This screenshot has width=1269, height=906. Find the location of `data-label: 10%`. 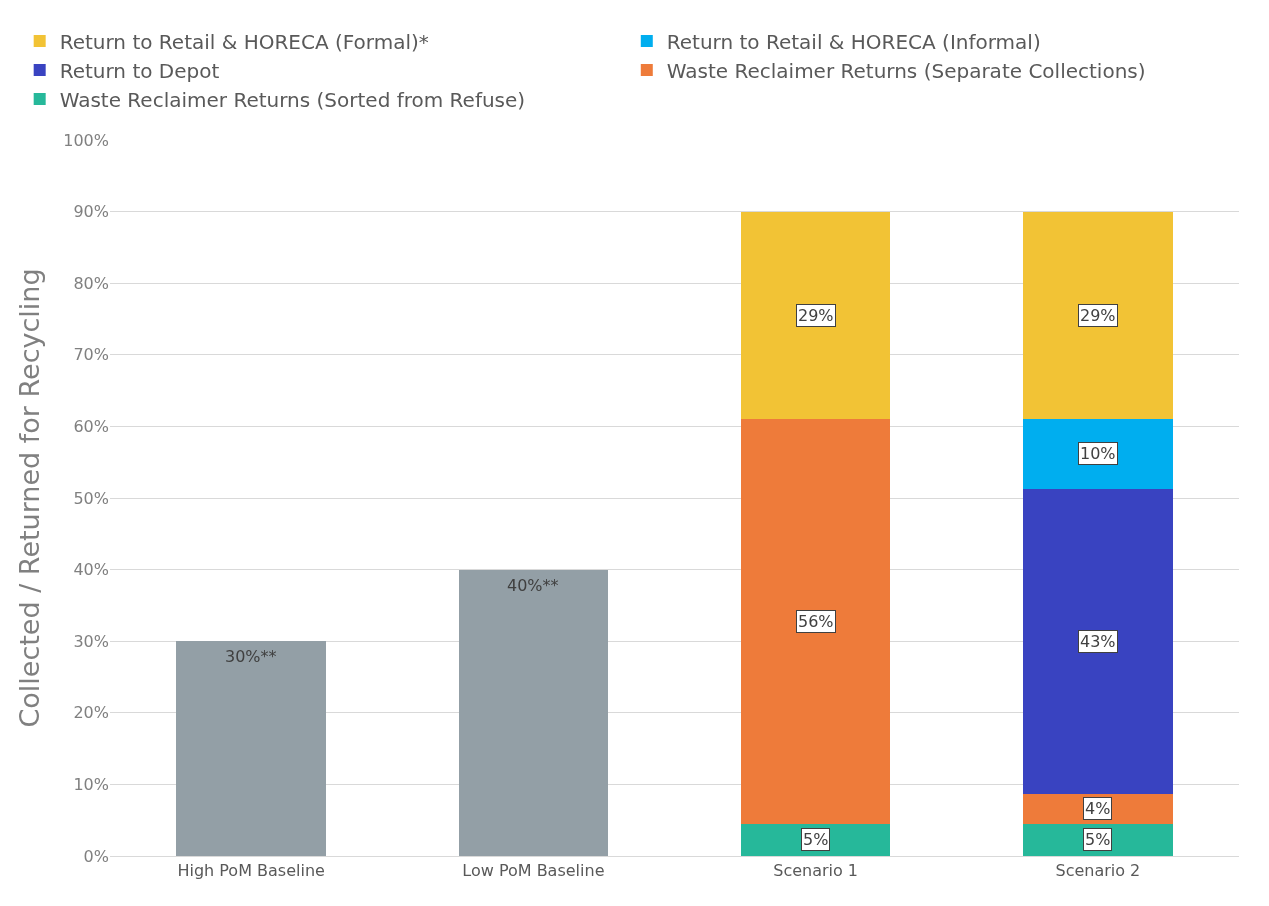

data-label: 10% is located at coordinates (1098, 453).